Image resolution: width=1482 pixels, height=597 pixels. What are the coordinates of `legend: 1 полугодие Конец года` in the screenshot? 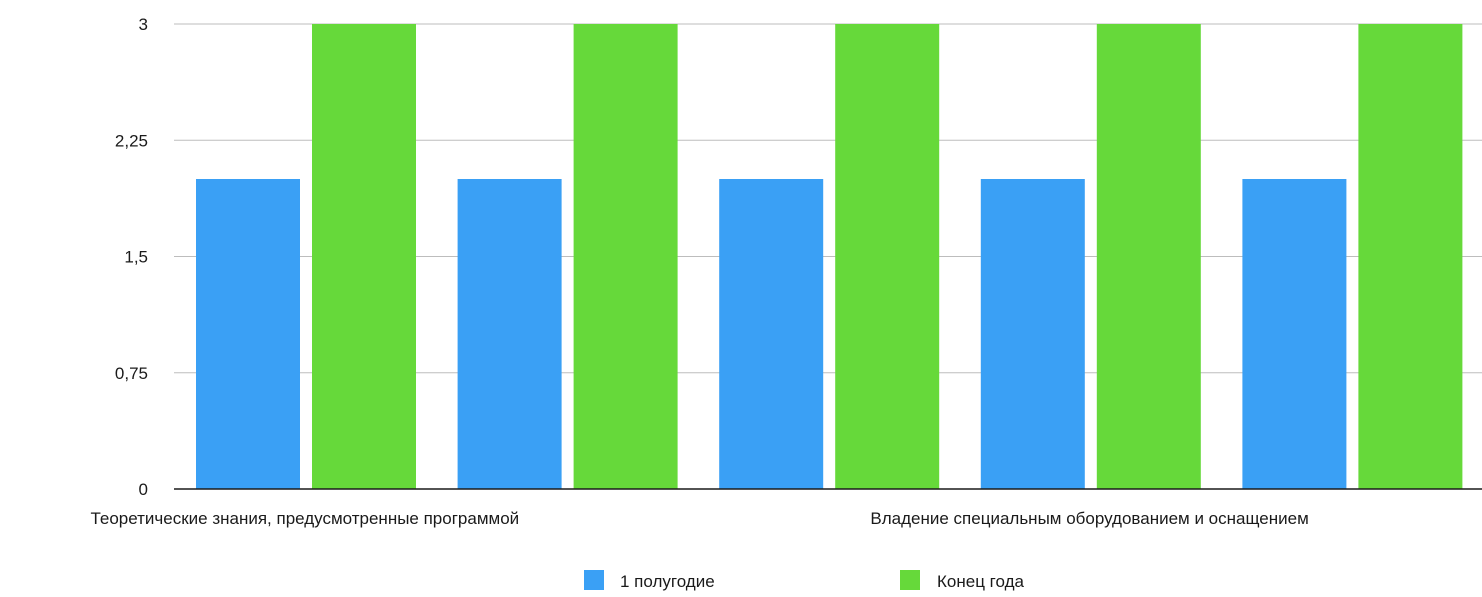 It's located at (804, 580).